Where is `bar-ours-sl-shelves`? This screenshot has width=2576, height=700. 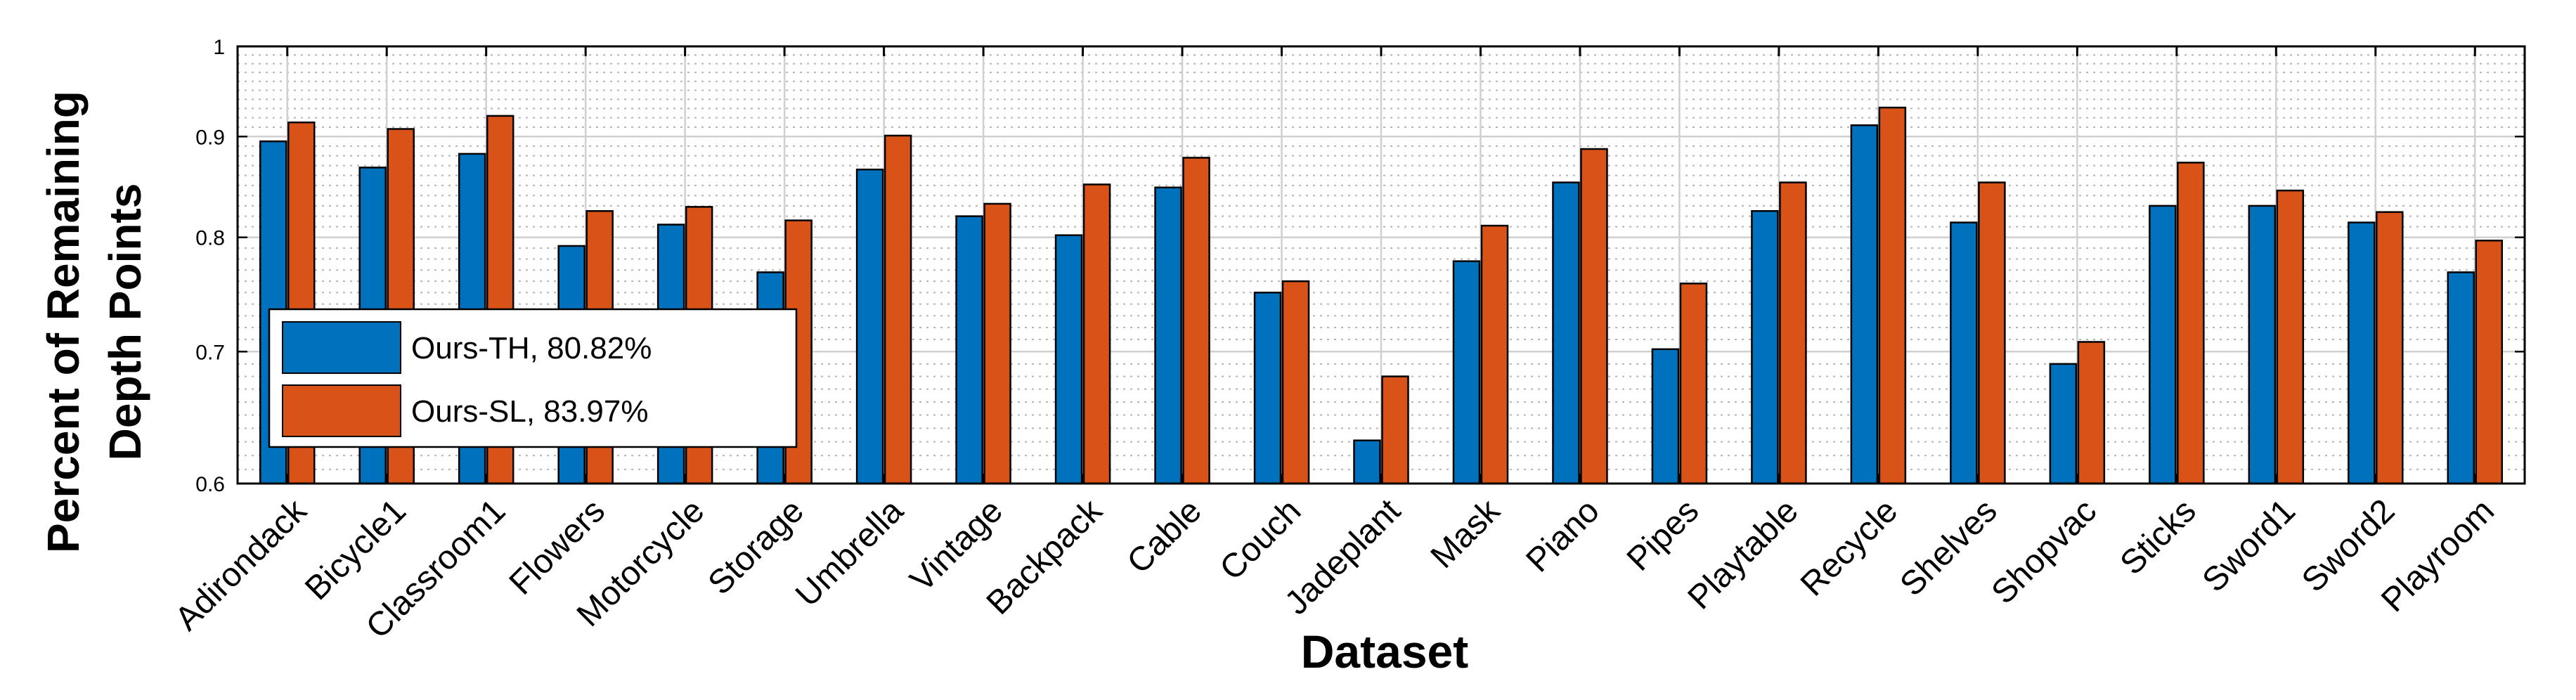
bar-ours-sl-shelves is located at coordinates (1992, 333).